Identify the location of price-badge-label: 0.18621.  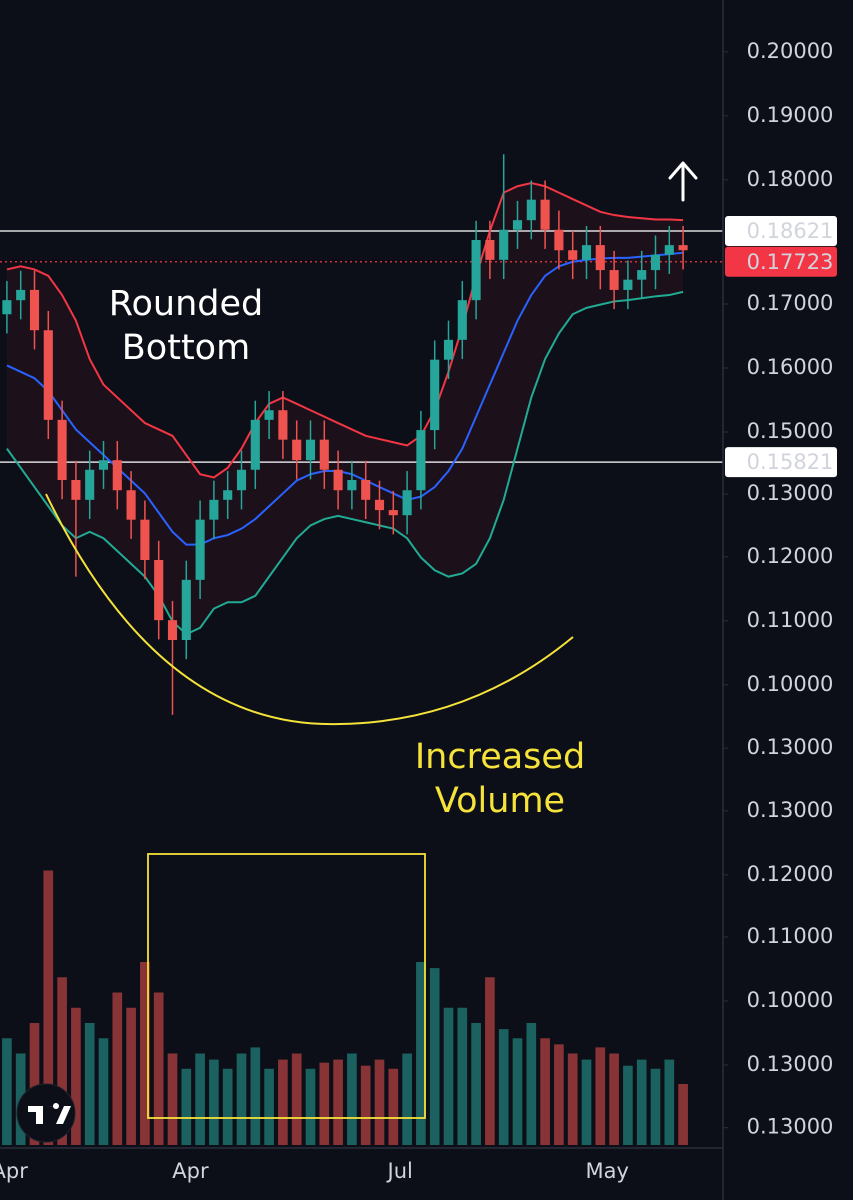
(790, 231).